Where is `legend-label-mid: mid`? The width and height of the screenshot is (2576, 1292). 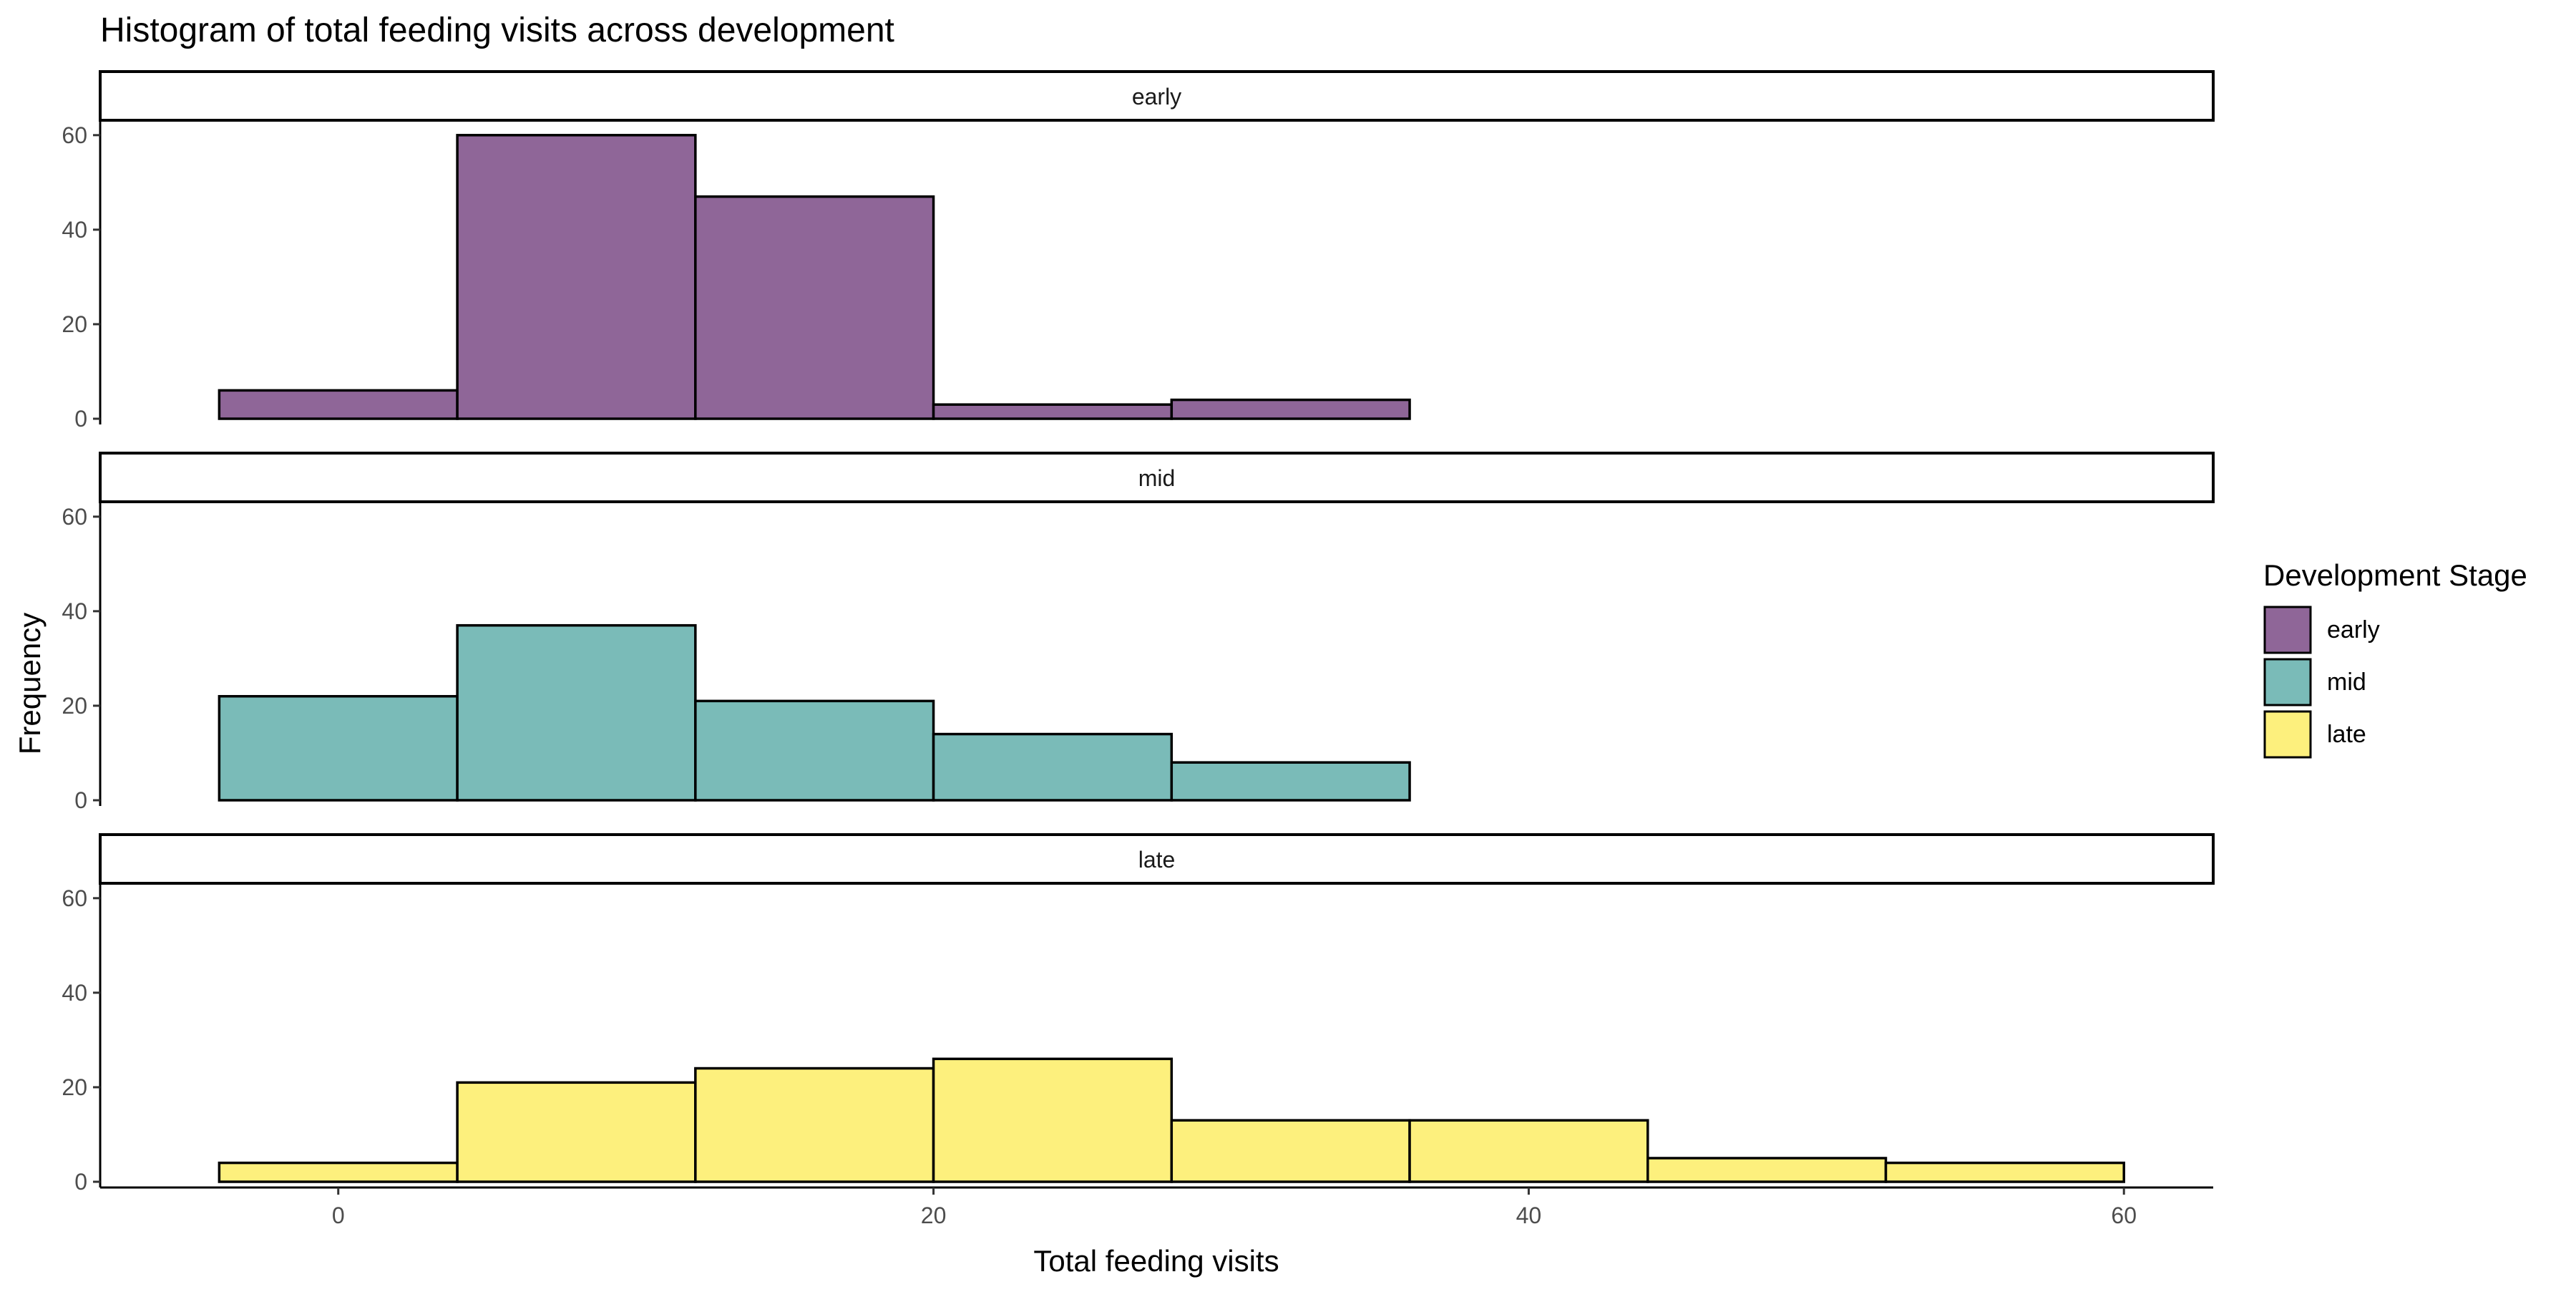 legend-label-mid: mid is located at coordinates (2346, 682).